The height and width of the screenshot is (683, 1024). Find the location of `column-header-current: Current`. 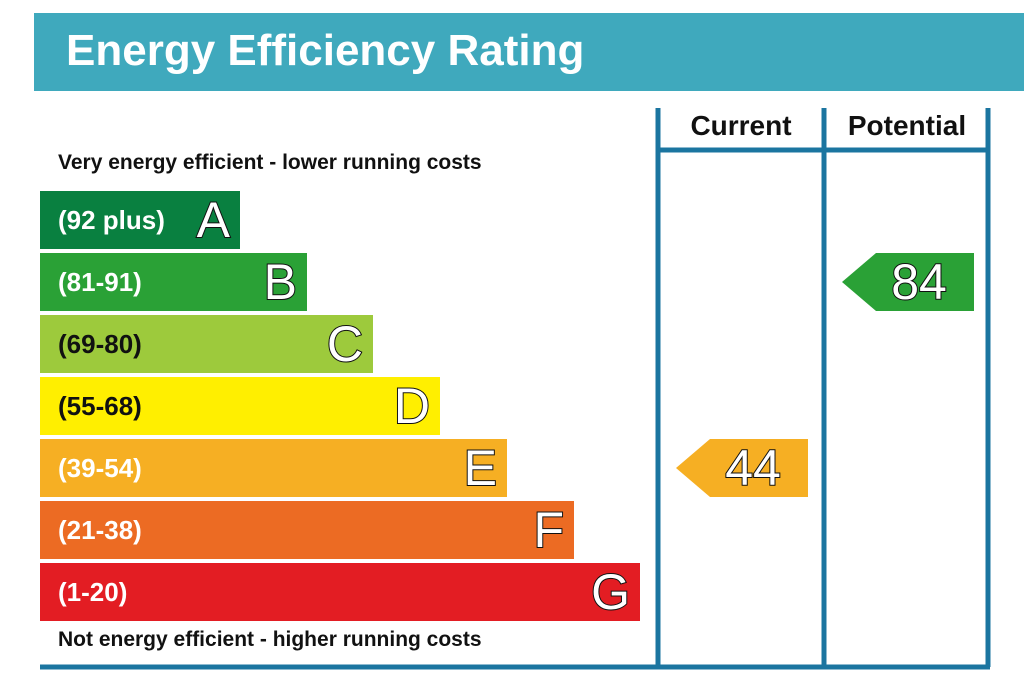

column-header-current: Current is located at coordinates (741, 125).